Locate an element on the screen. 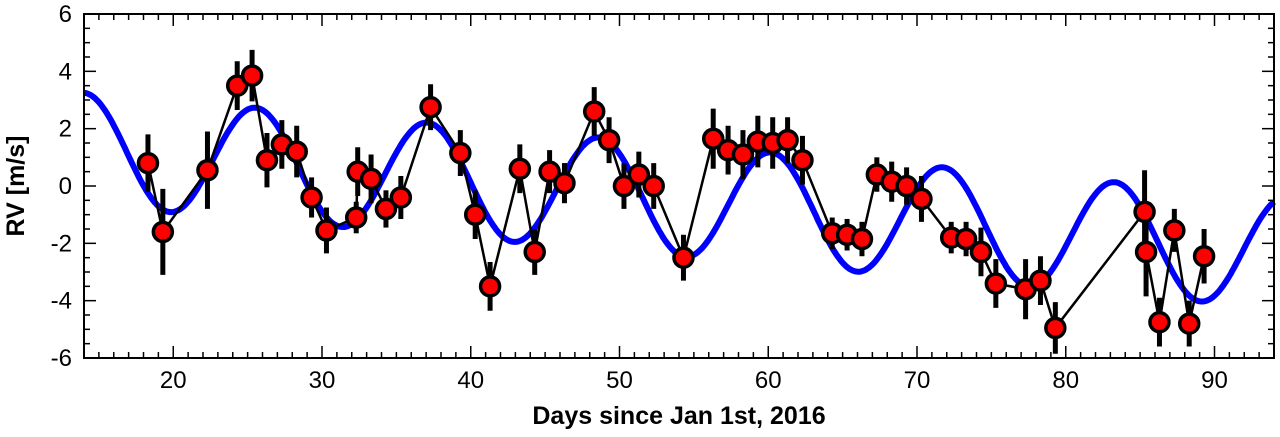 The height and width of the screenshot is (437, 1280). x-tick-label: 30 is located at coordinates (322, 380).